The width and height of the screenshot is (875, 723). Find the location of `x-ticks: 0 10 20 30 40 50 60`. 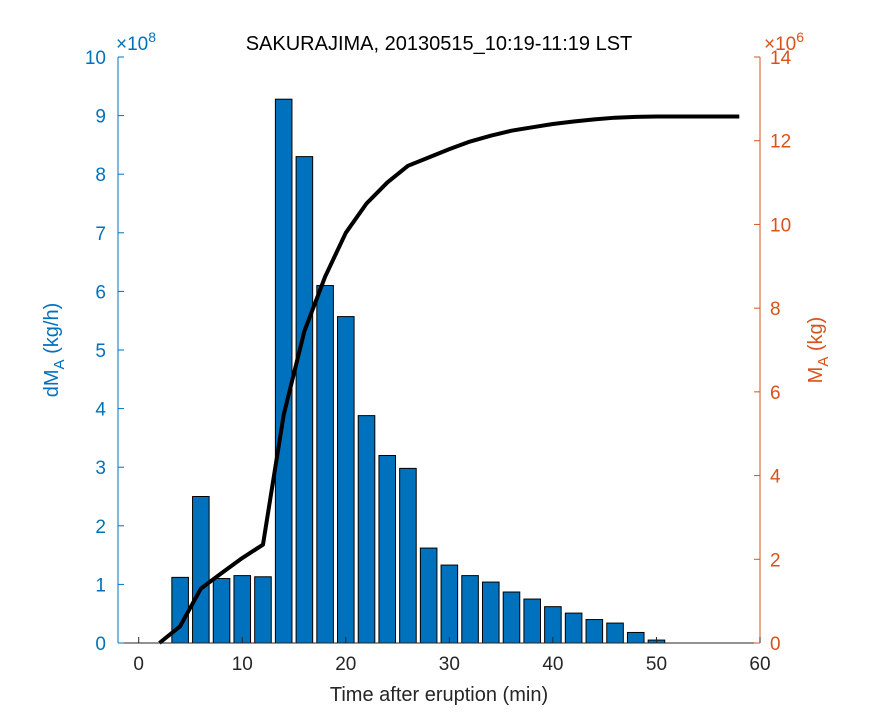

x-ticks: 0 10 20 30 40 50 60 is located at coordinates (452, 656).